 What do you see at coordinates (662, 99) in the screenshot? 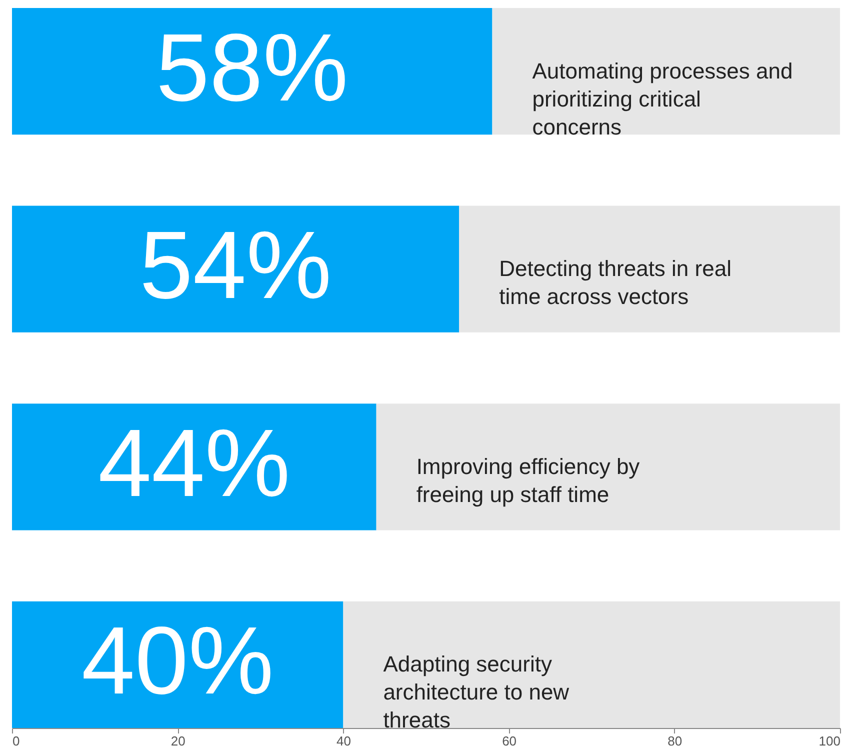
I see `y-tick-label: Automating processes and prioritizing critical concerns` at bounding box center [662, 99].